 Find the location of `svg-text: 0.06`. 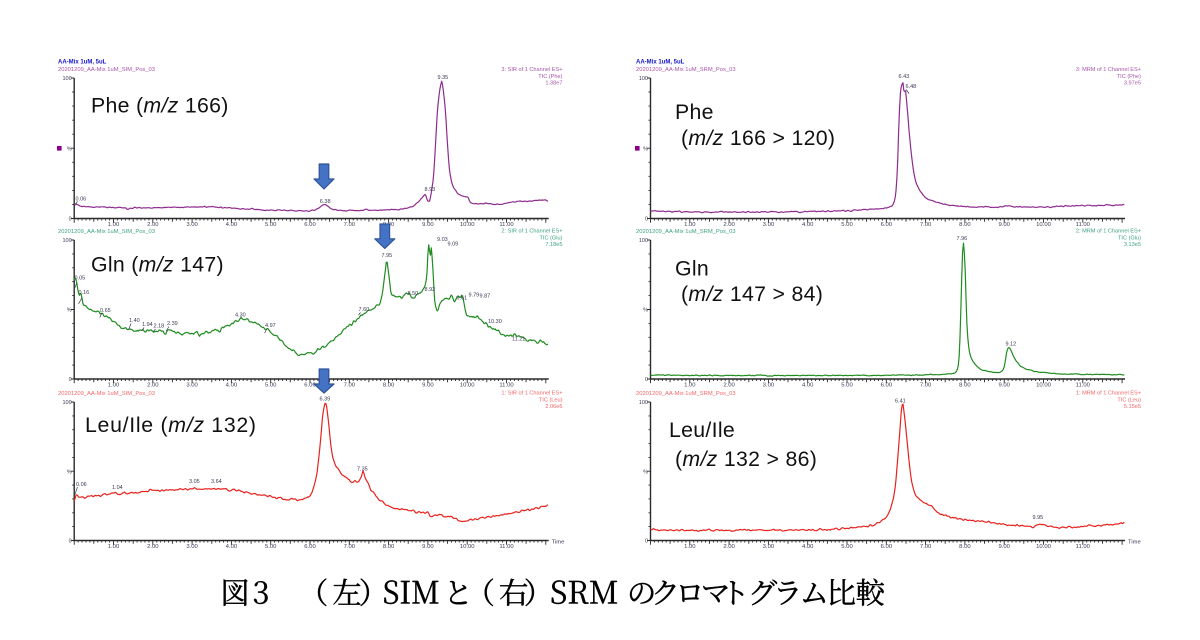

svg-text: 0.06 is located at coordinates (81, 485).